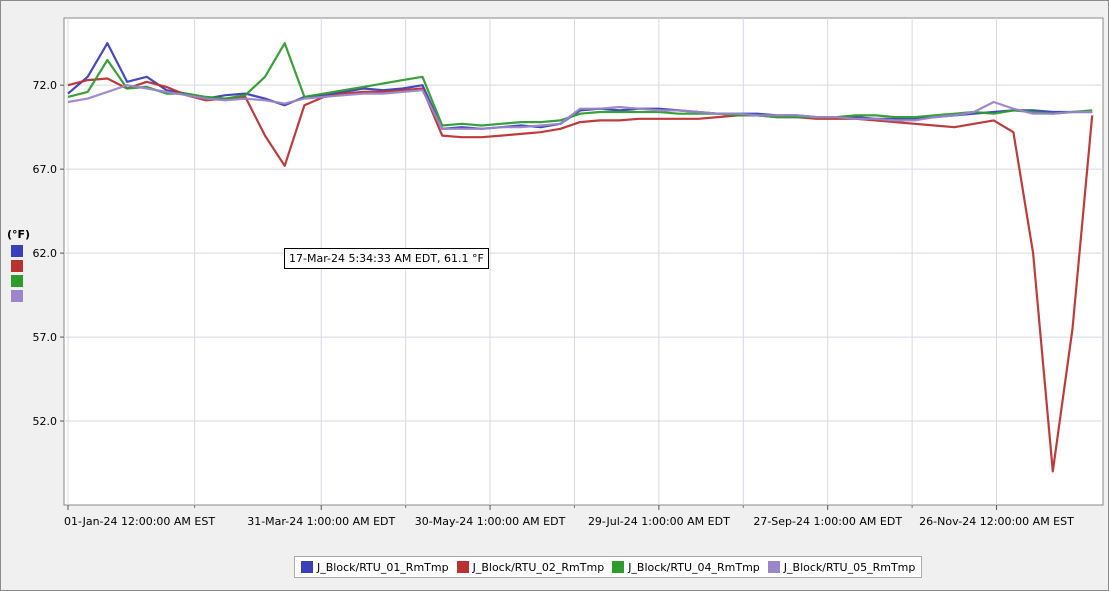 The image size is (1109, 591). Describe the element at coordinates (45, 421) in the screenshot. I see `y-tick-label: 52.0` at that location.